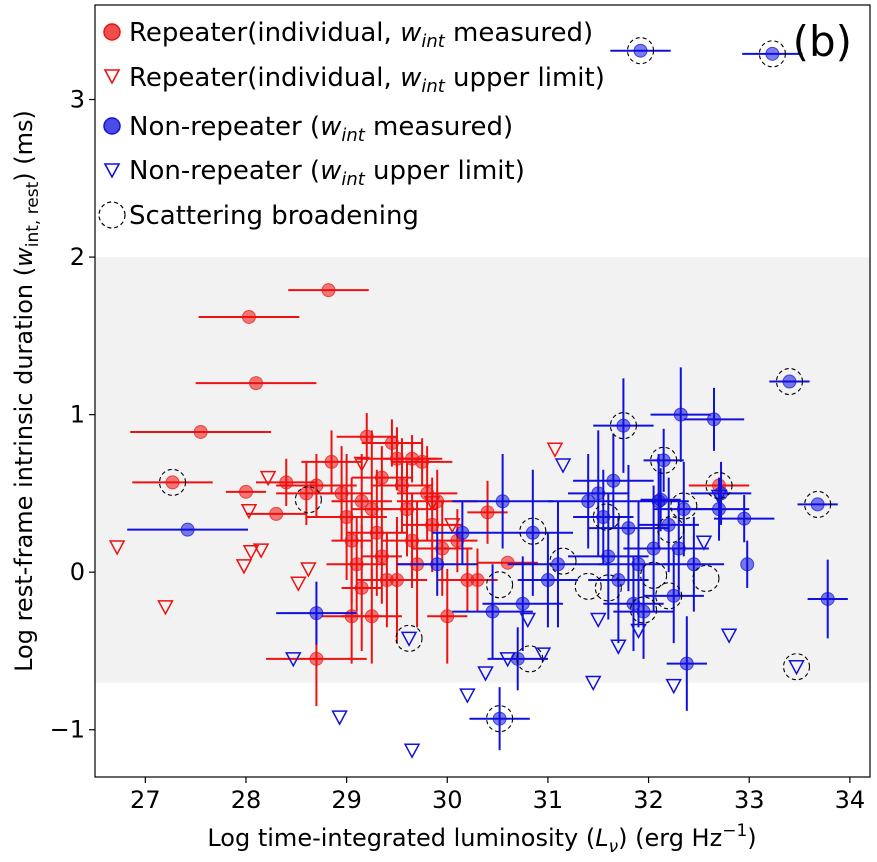  Describe the element at coordinates (72, 415) in the screenshot. I see `y-axis: −1 0 1 2 3` at that location.